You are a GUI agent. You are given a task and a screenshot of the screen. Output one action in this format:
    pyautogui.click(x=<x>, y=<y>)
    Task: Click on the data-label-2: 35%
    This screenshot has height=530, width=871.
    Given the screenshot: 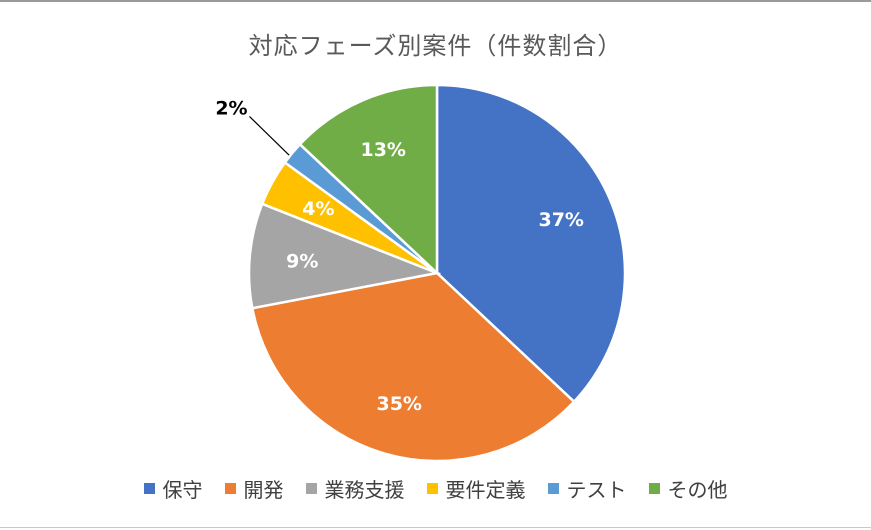 What is the action you would take?
    pyautogui.click(x=398, y=404)
    